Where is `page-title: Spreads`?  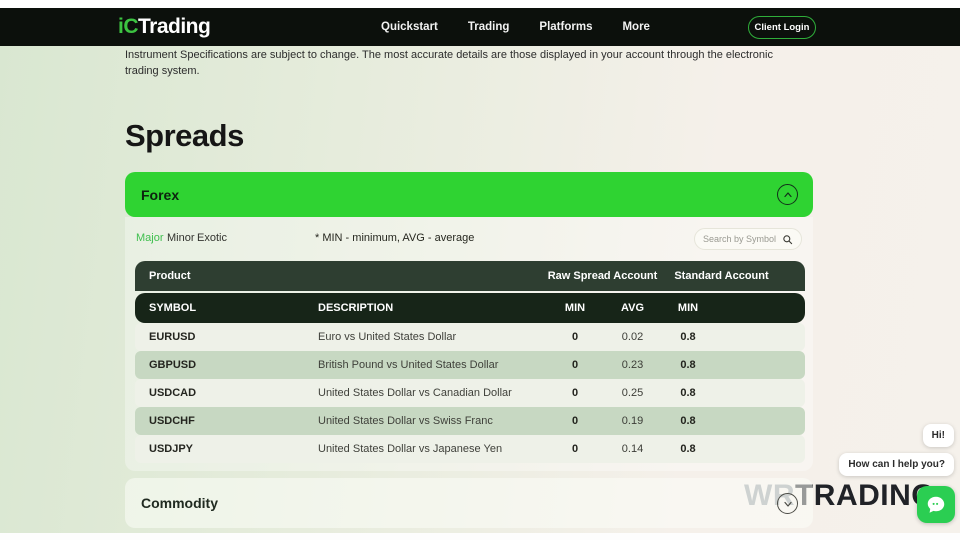
page-title: Spreads is located at coordinates (184, 135).